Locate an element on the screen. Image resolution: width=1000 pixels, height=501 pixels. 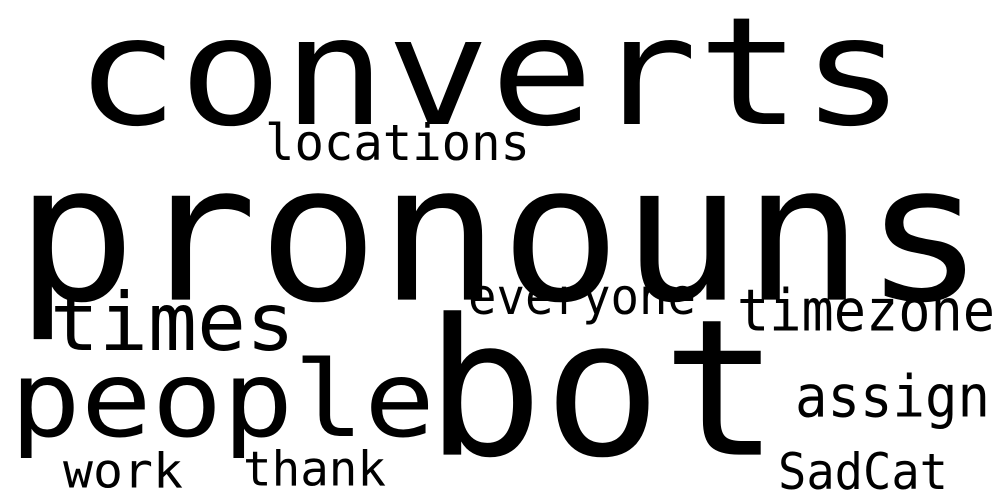
word-locations: locations is located at coordinates (397, 142).